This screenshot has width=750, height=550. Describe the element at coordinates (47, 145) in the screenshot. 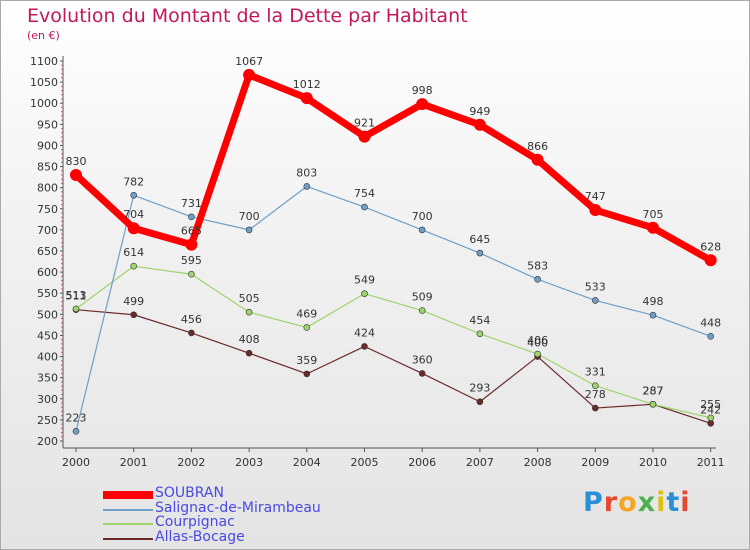

I see `y-tick-label: 900` at that location.